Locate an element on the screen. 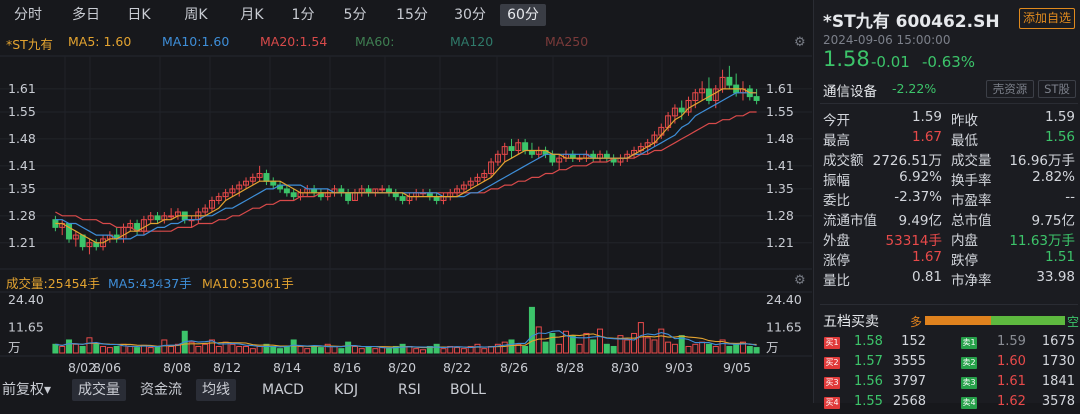 The width and height of the screenshot is (1080, 414). price-axis-label-left: 1.35 is located at coordinates (22, 188).